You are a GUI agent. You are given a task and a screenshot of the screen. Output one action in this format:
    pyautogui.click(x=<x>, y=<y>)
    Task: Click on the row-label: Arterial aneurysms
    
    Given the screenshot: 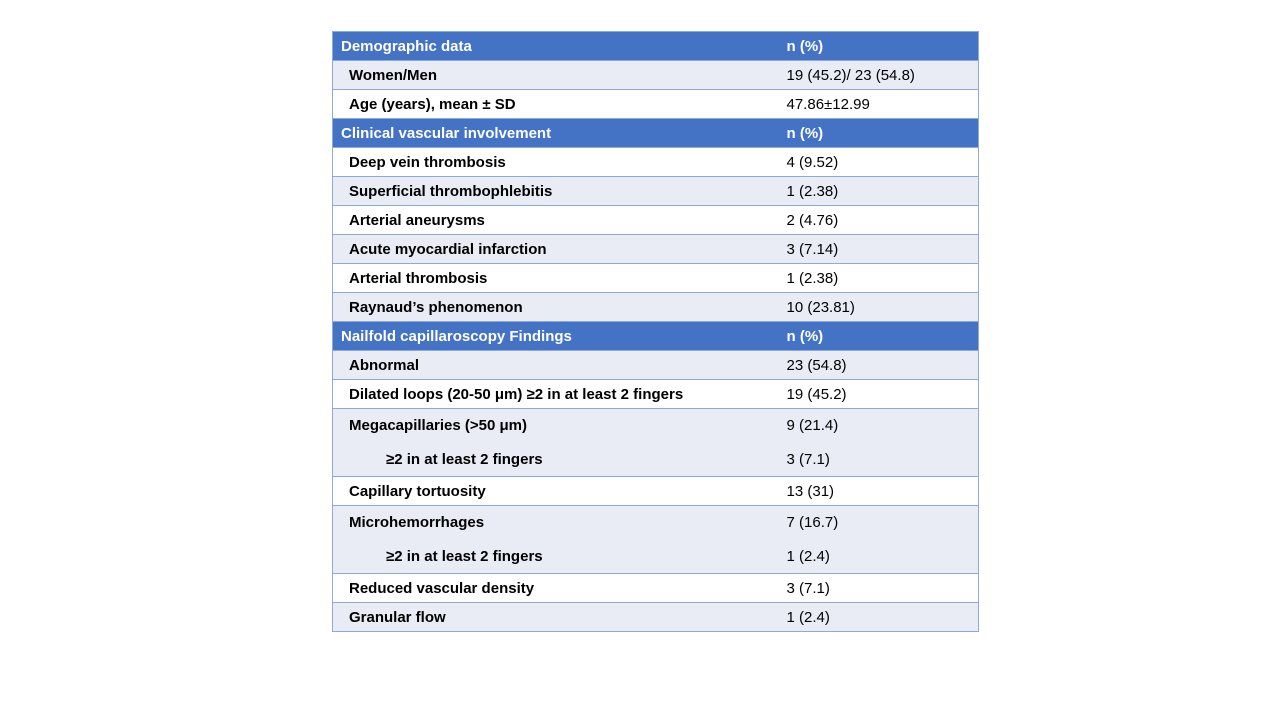 What is the action you would take?
    pyautogui.click(x=556, y=220)
    